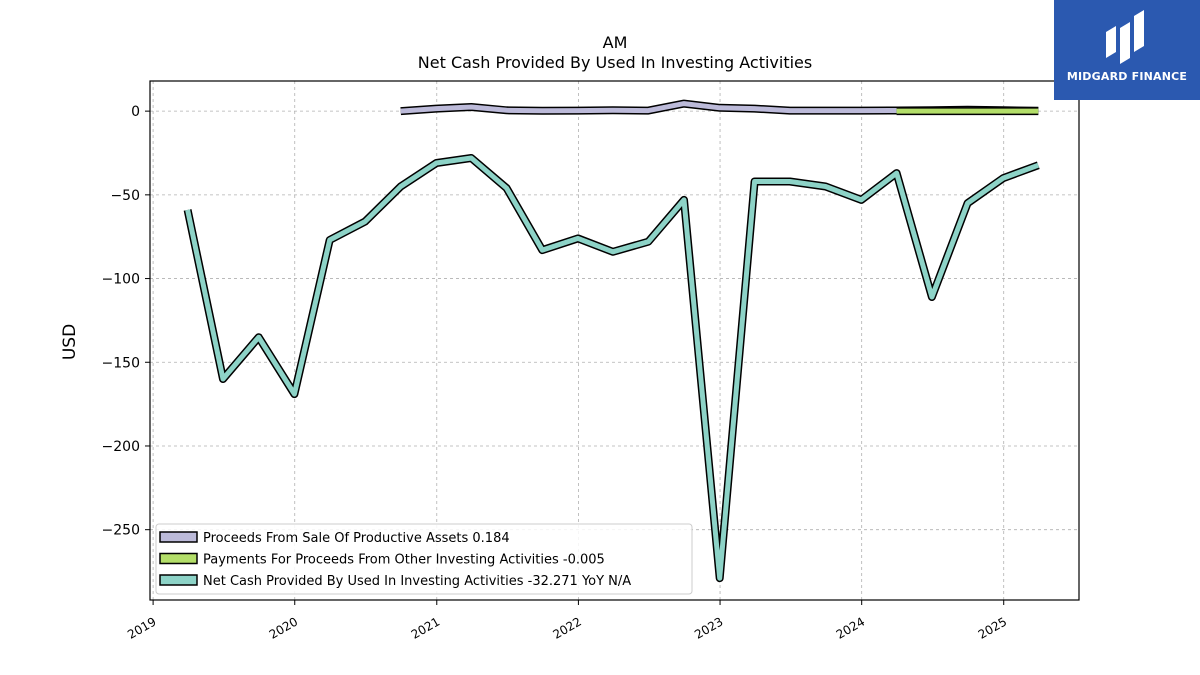 Image resolution: width=1200 pixels, height=675 pixels. What do you see at coordinates (70, 342) in the screenshot?
I see `y-axis-label: USD` at bounding box center [70, 342].